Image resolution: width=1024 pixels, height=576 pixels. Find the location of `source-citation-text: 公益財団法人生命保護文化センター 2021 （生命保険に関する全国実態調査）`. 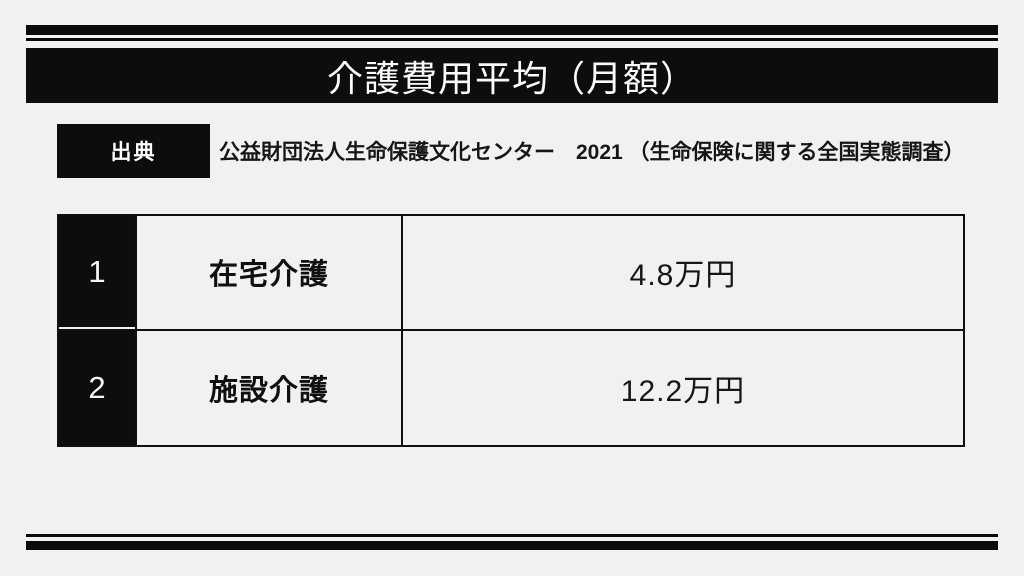

source-citation-text: 公益財団法人生命保護文化センター 2021 （生命保険に関する全国実態調査） is located at coordinates (592, 152).